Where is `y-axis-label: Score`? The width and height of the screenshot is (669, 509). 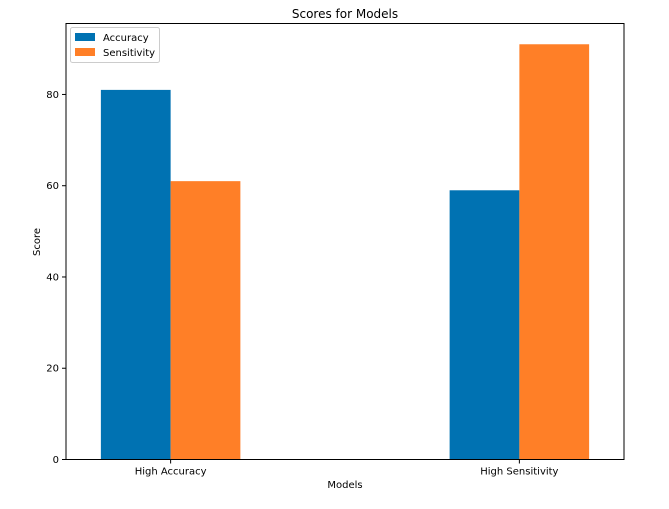 y-axis-label: Score is located at coordinates (37, 242).